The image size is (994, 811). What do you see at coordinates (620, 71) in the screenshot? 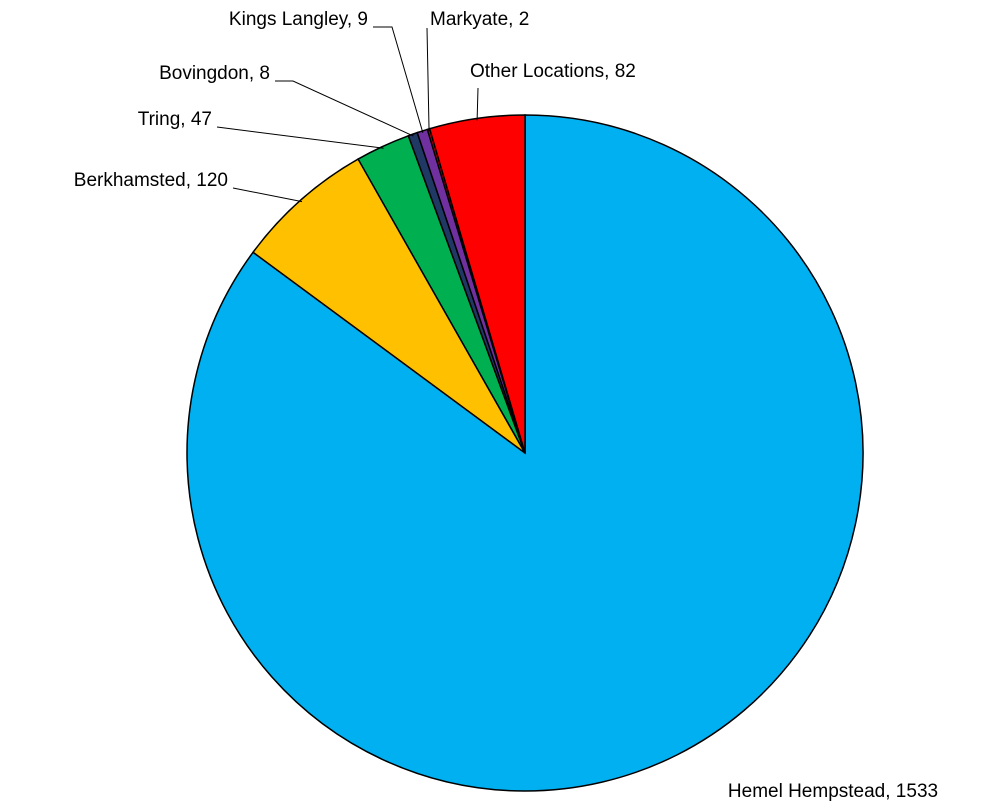
I see `value-label: , 82` at bounding box center [620, 71].